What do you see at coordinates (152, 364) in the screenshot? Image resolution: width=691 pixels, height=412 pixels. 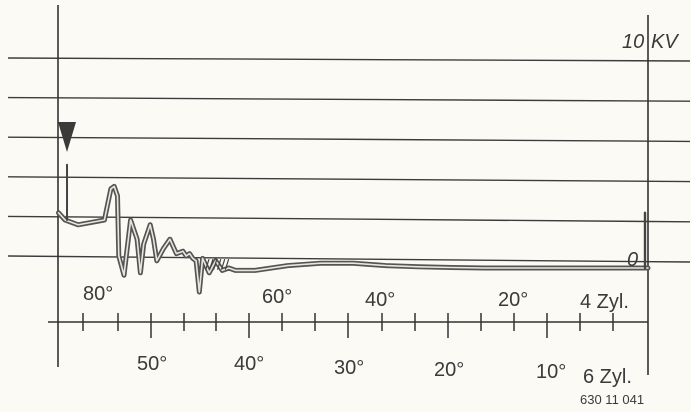 I see `six-cyl-tick-label: 50°` at bounding box center [152, 364].